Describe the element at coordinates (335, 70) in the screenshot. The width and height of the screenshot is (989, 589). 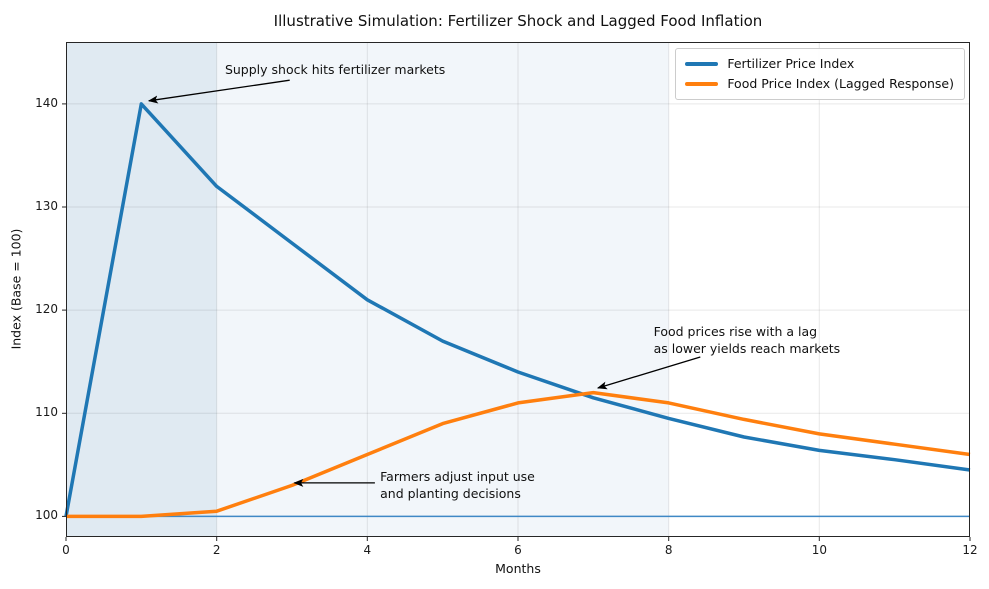
I see `annotation-text-0: Supply shock hits fertilizer markets` at that location.